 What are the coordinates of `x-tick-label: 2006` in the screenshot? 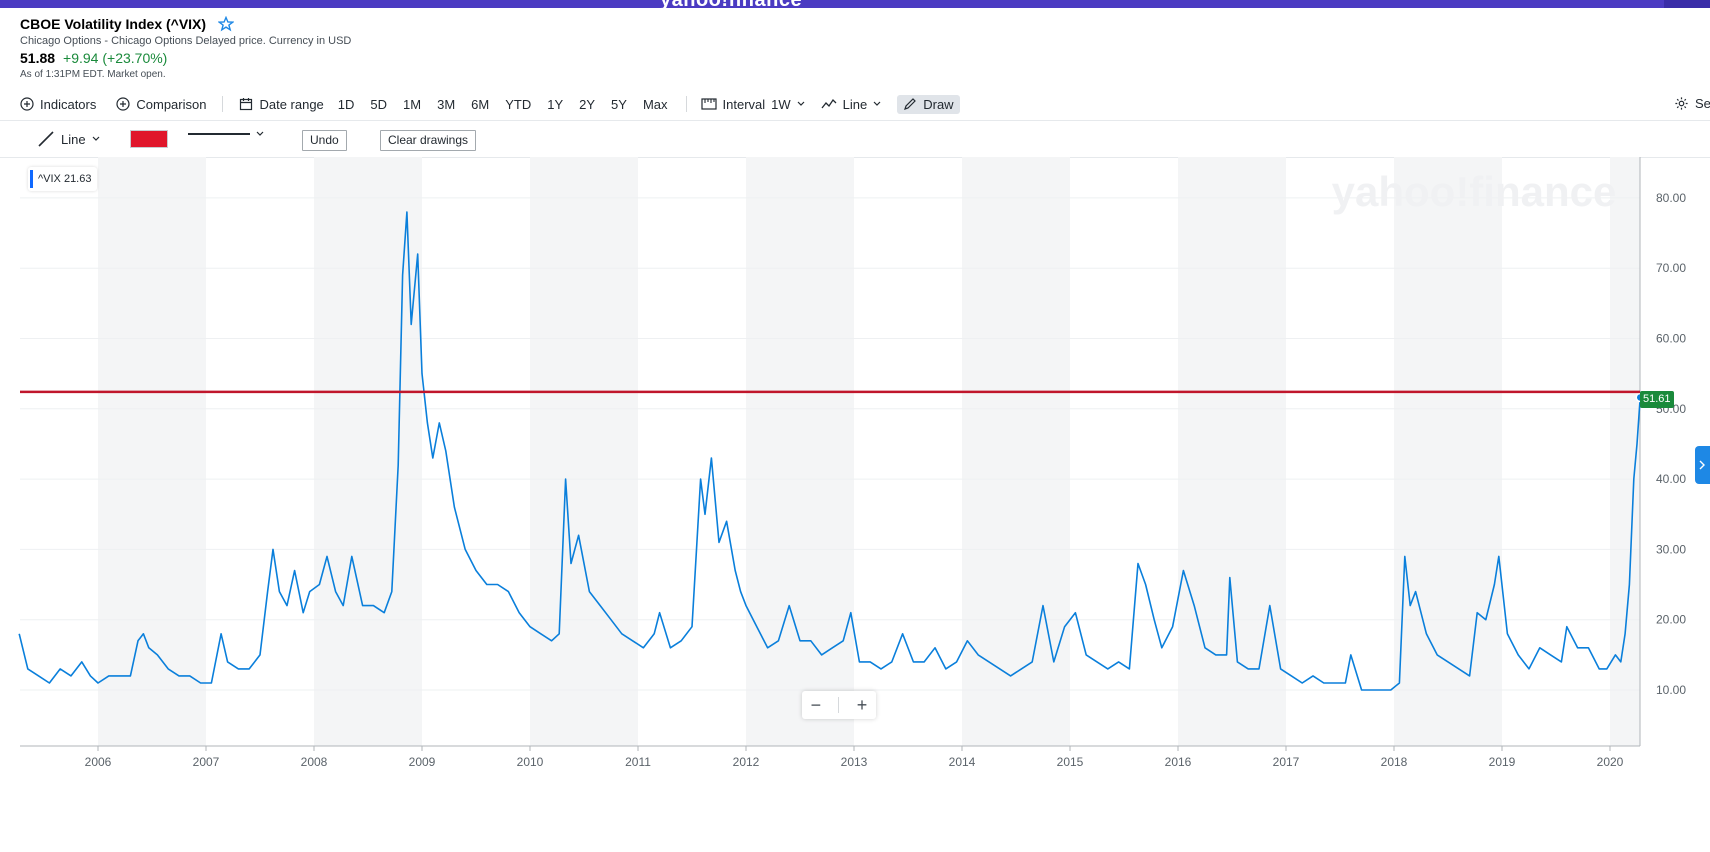 It's located at (98, 762).